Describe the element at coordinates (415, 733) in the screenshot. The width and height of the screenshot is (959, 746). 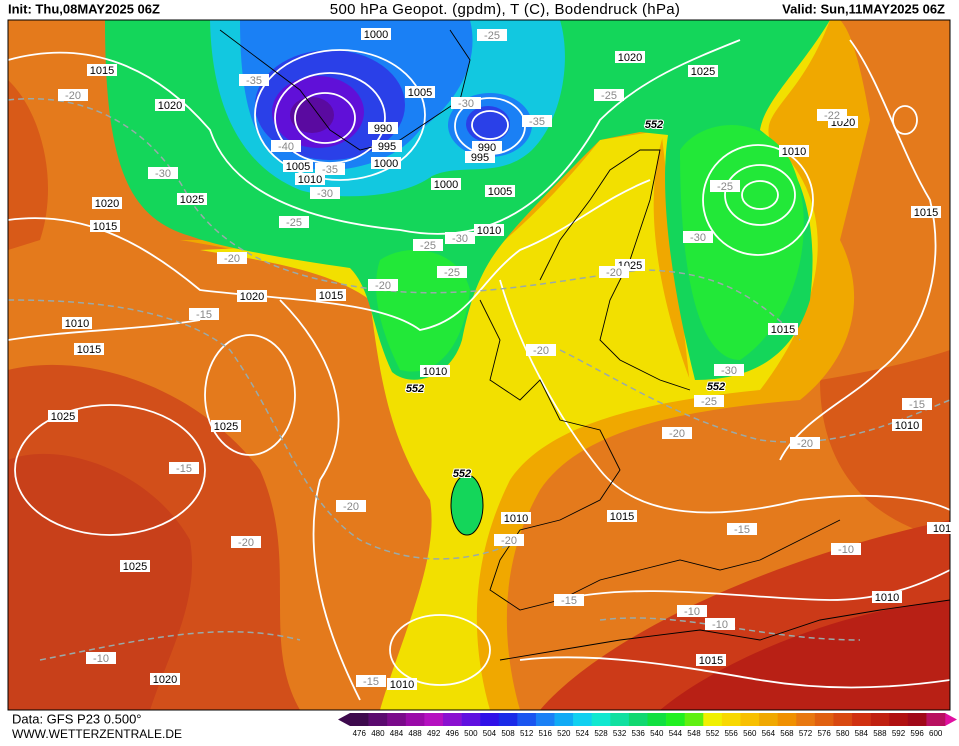
I see `colorbar-tick-label: 488` at that location.